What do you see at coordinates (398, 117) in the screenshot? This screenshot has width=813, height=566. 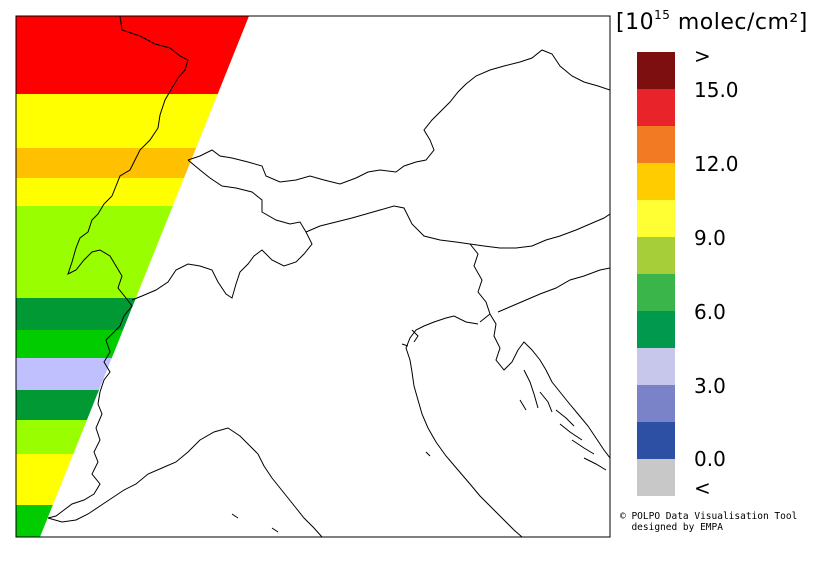 I see `german-austrian-border` at bounding box center [398, 117].